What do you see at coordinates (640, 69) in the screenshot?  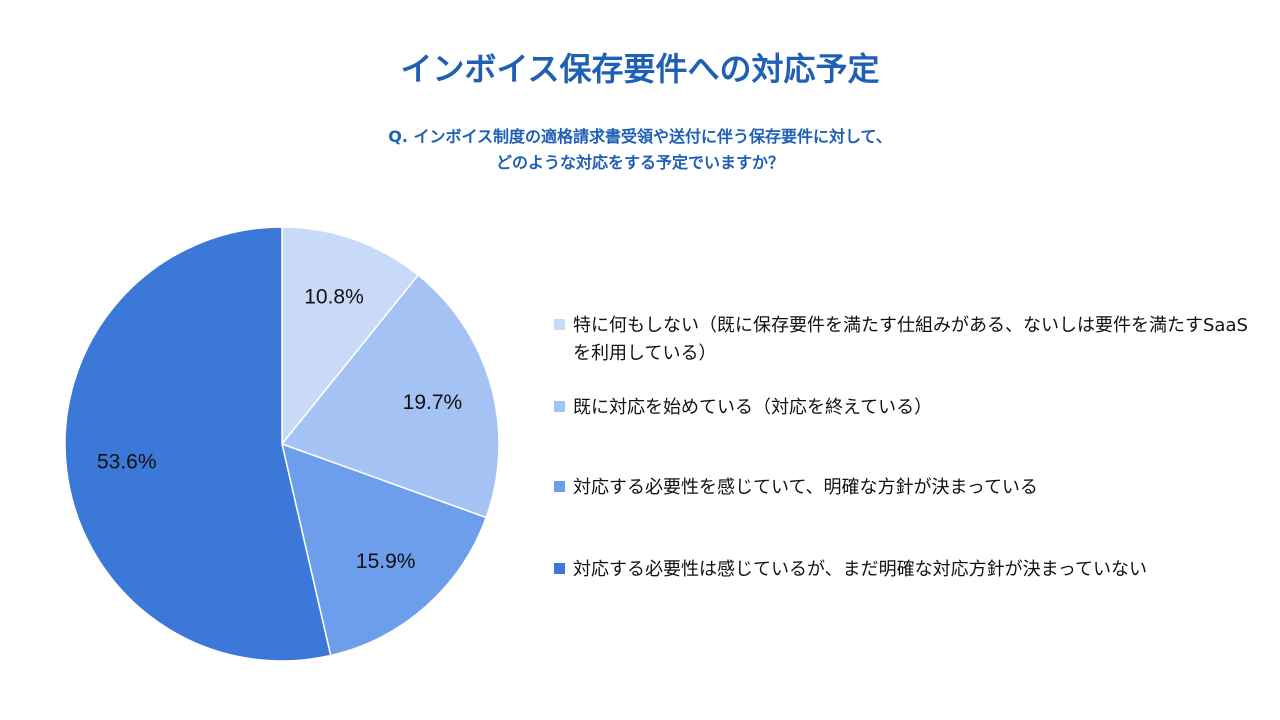 I see `chart-title: インボイス保存要件への対応予定` at bounding box center [640, 69].